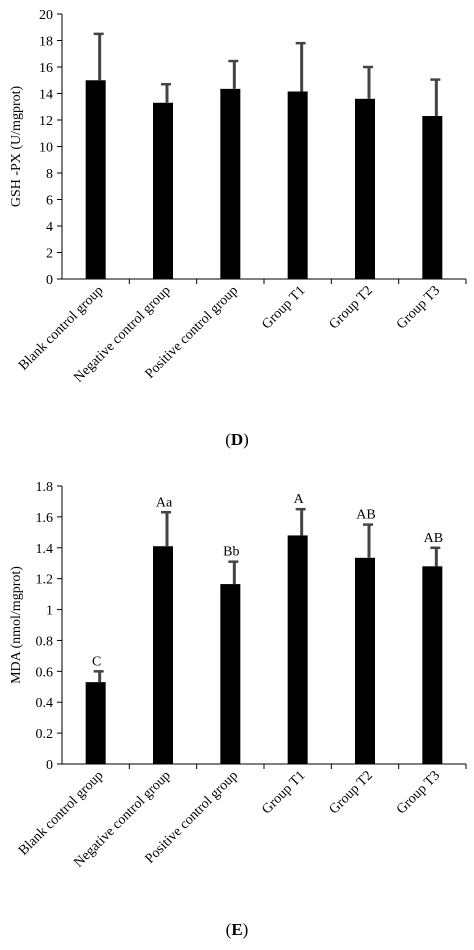 The width and height of the screenshot is (474, 950). Describe the element at coordinates (164, 502) in the screenshot. I see `panel-e-significance-label: Aa` at that location.